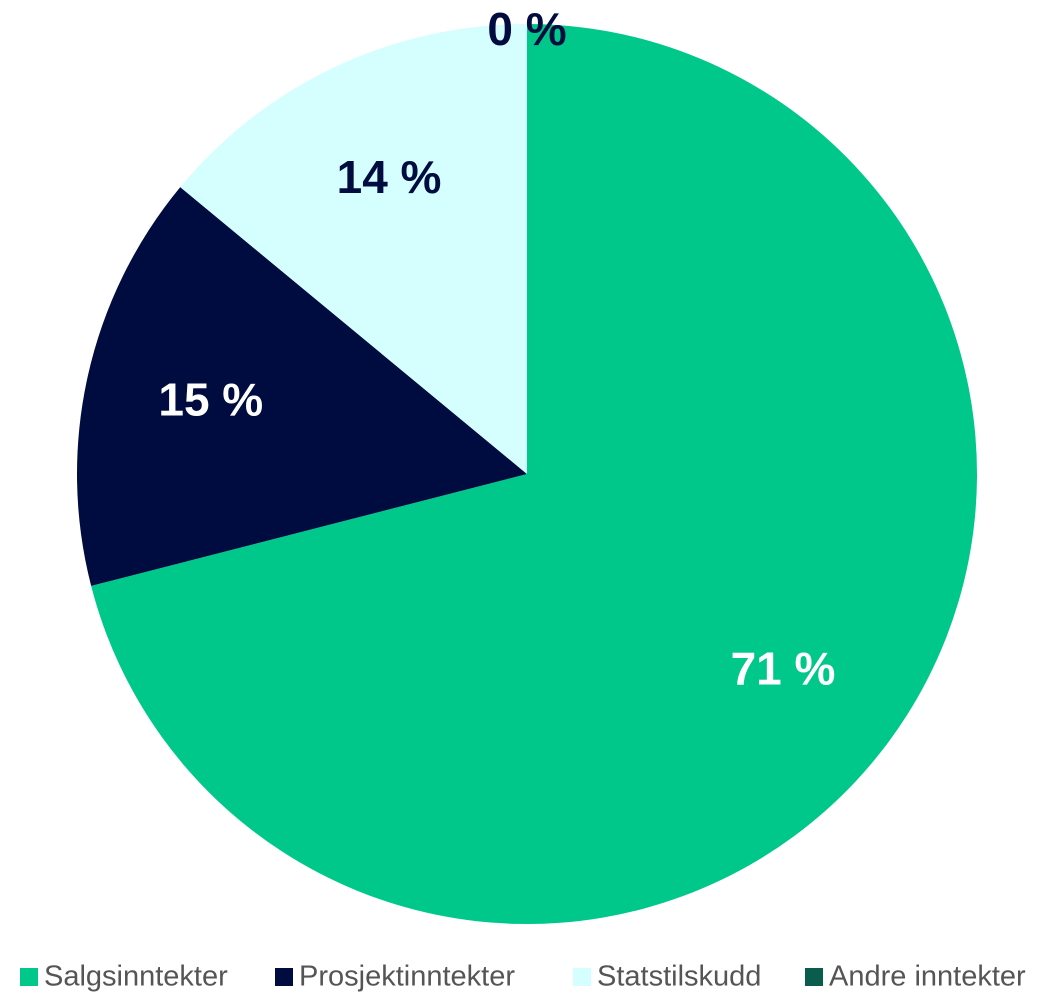 This screenshot has height=999, width=1055. Describe the element at coordinates (136, 977) in the screenshot. I see `legend-label: Salgsinntekter` at that location.